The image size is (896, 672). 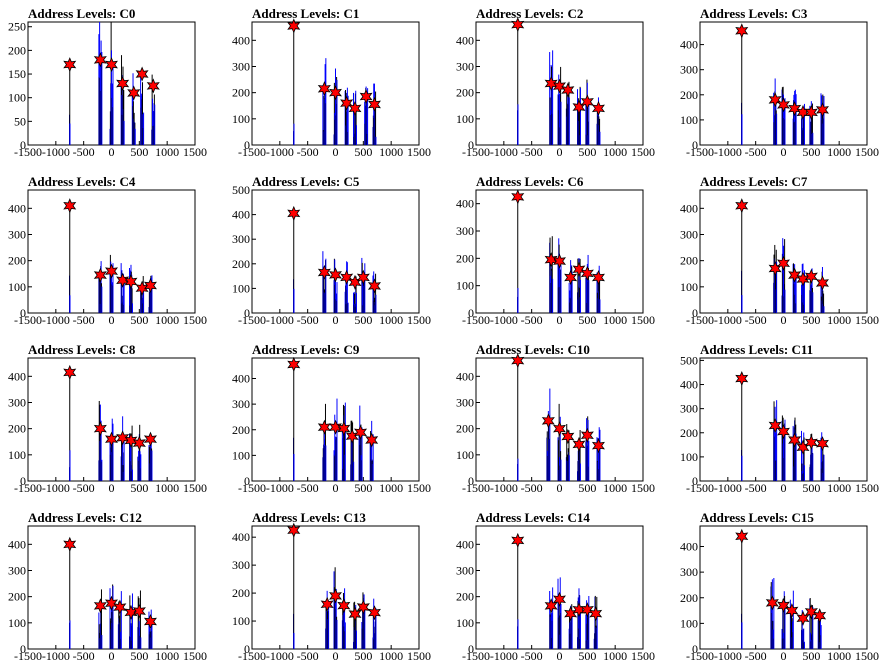 I want to click on panel-title: Address Levels: C14, so click(x=533, y=517).